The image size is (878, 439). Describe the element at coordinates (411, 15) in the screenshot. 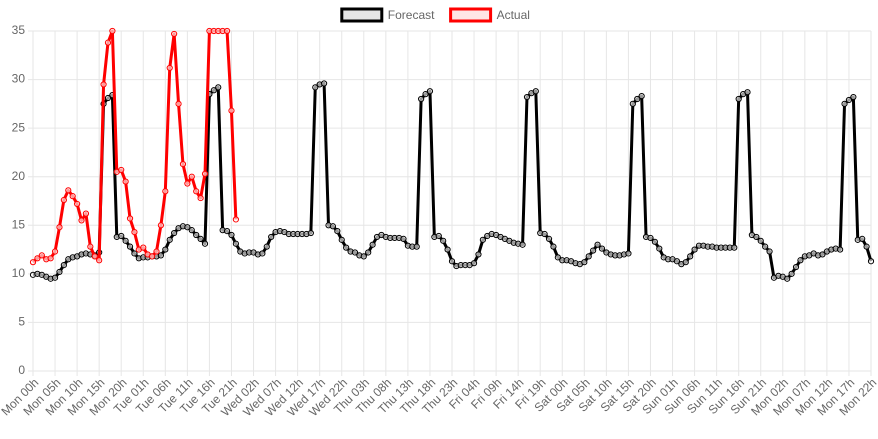

I see `legend-label: Forecast` at that location.